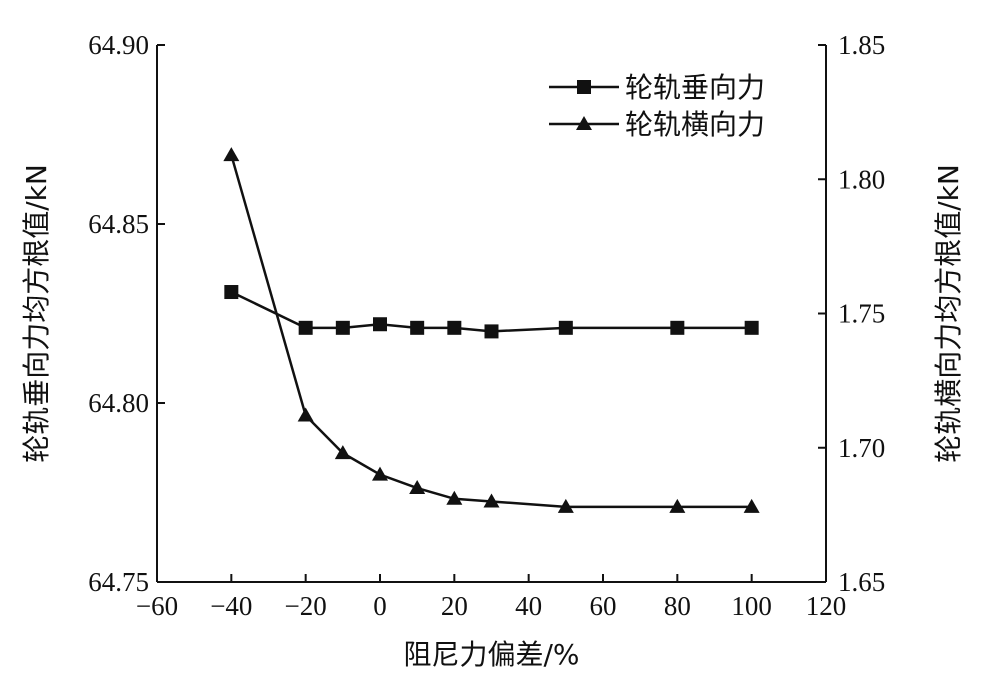  What do you see at coordinates (695, 87) in the screenshot?
I see `legend-label: 轮轨垂向力` at bounding box center [695, 87].